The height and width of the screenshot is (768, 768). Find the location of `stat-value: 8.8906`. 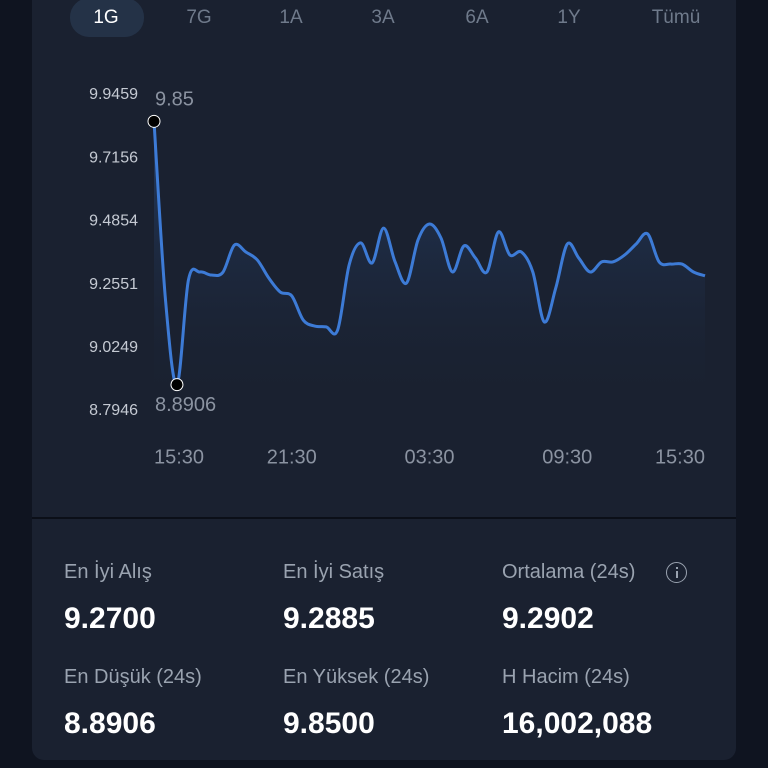

stat-value: 8.8906 is located at coordinates (110, 723).